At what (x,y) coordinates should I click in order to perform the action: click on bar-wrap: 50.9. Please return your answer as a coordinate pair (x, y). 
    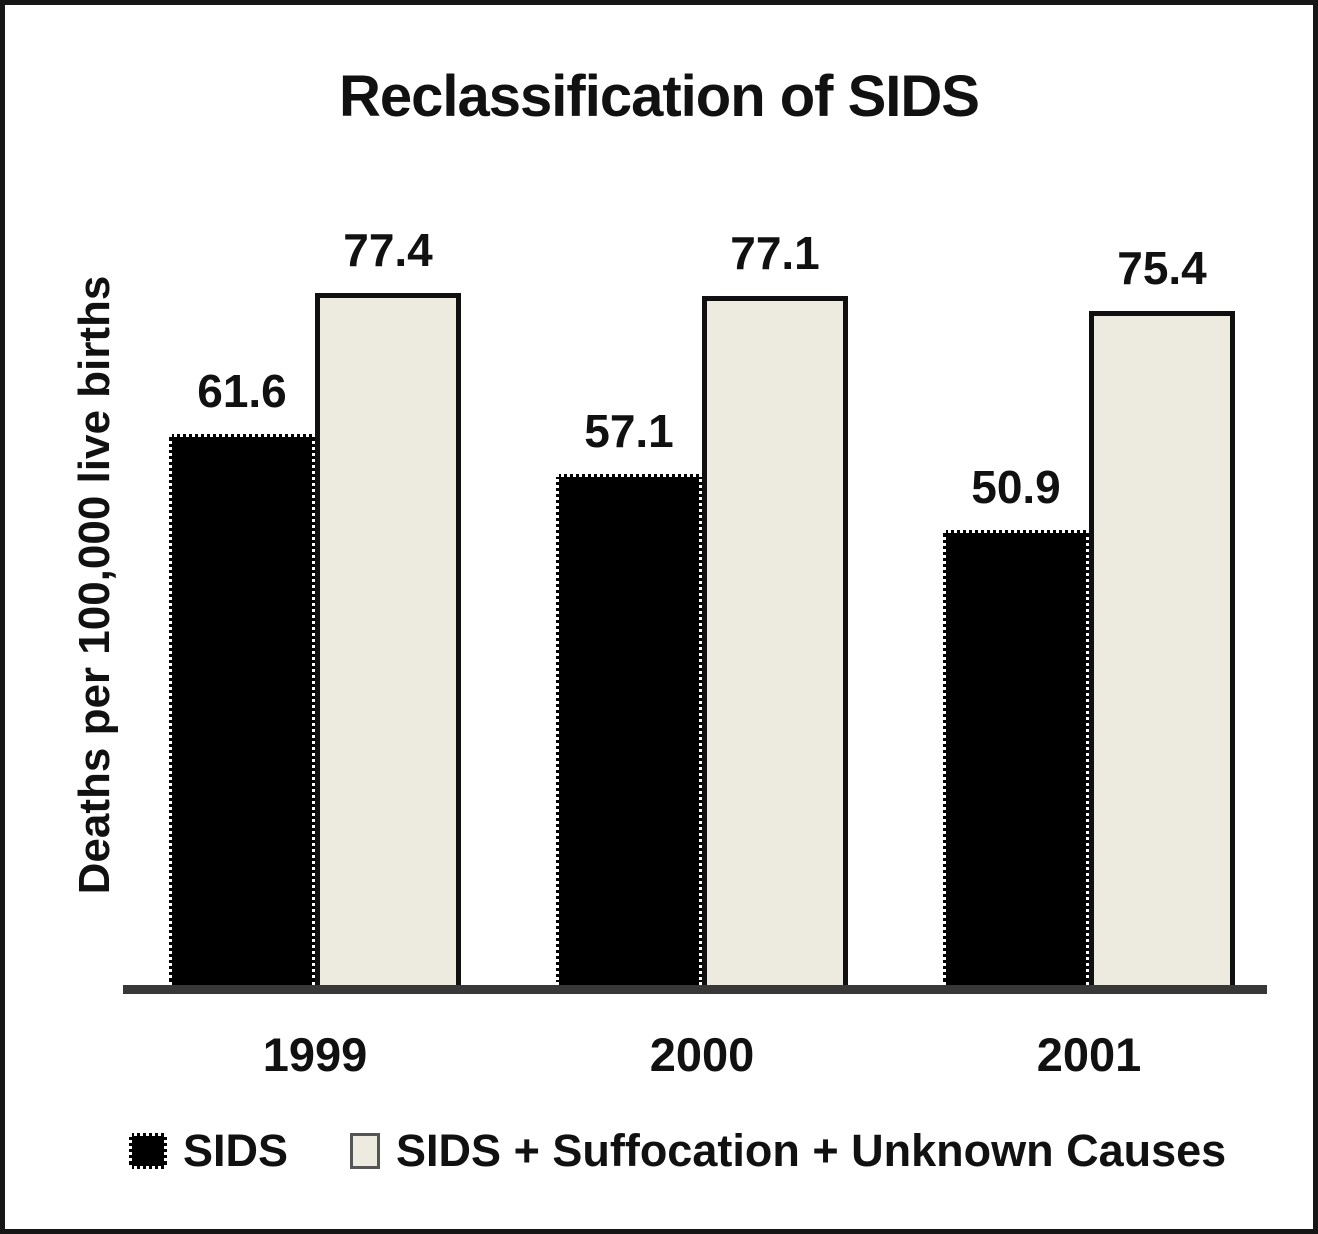
    Looking at the image, I should click on (1016, 724).